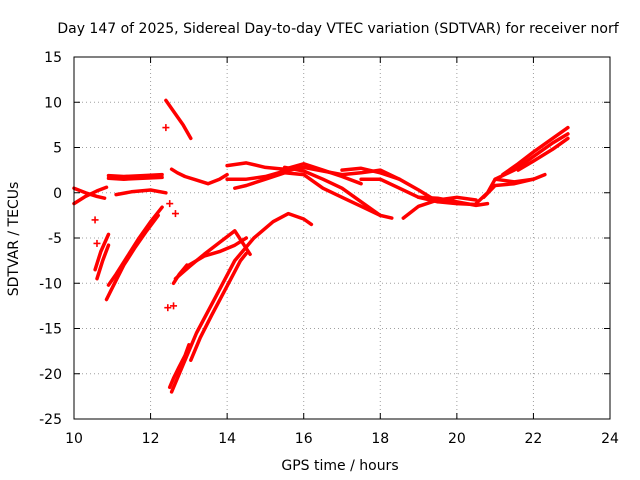 Image resolution: width=640 pixels, height=480 pixels. Describe the element at coordinates (610, 439) in the screenshot. I see `x-tick-label: 24` at that location.